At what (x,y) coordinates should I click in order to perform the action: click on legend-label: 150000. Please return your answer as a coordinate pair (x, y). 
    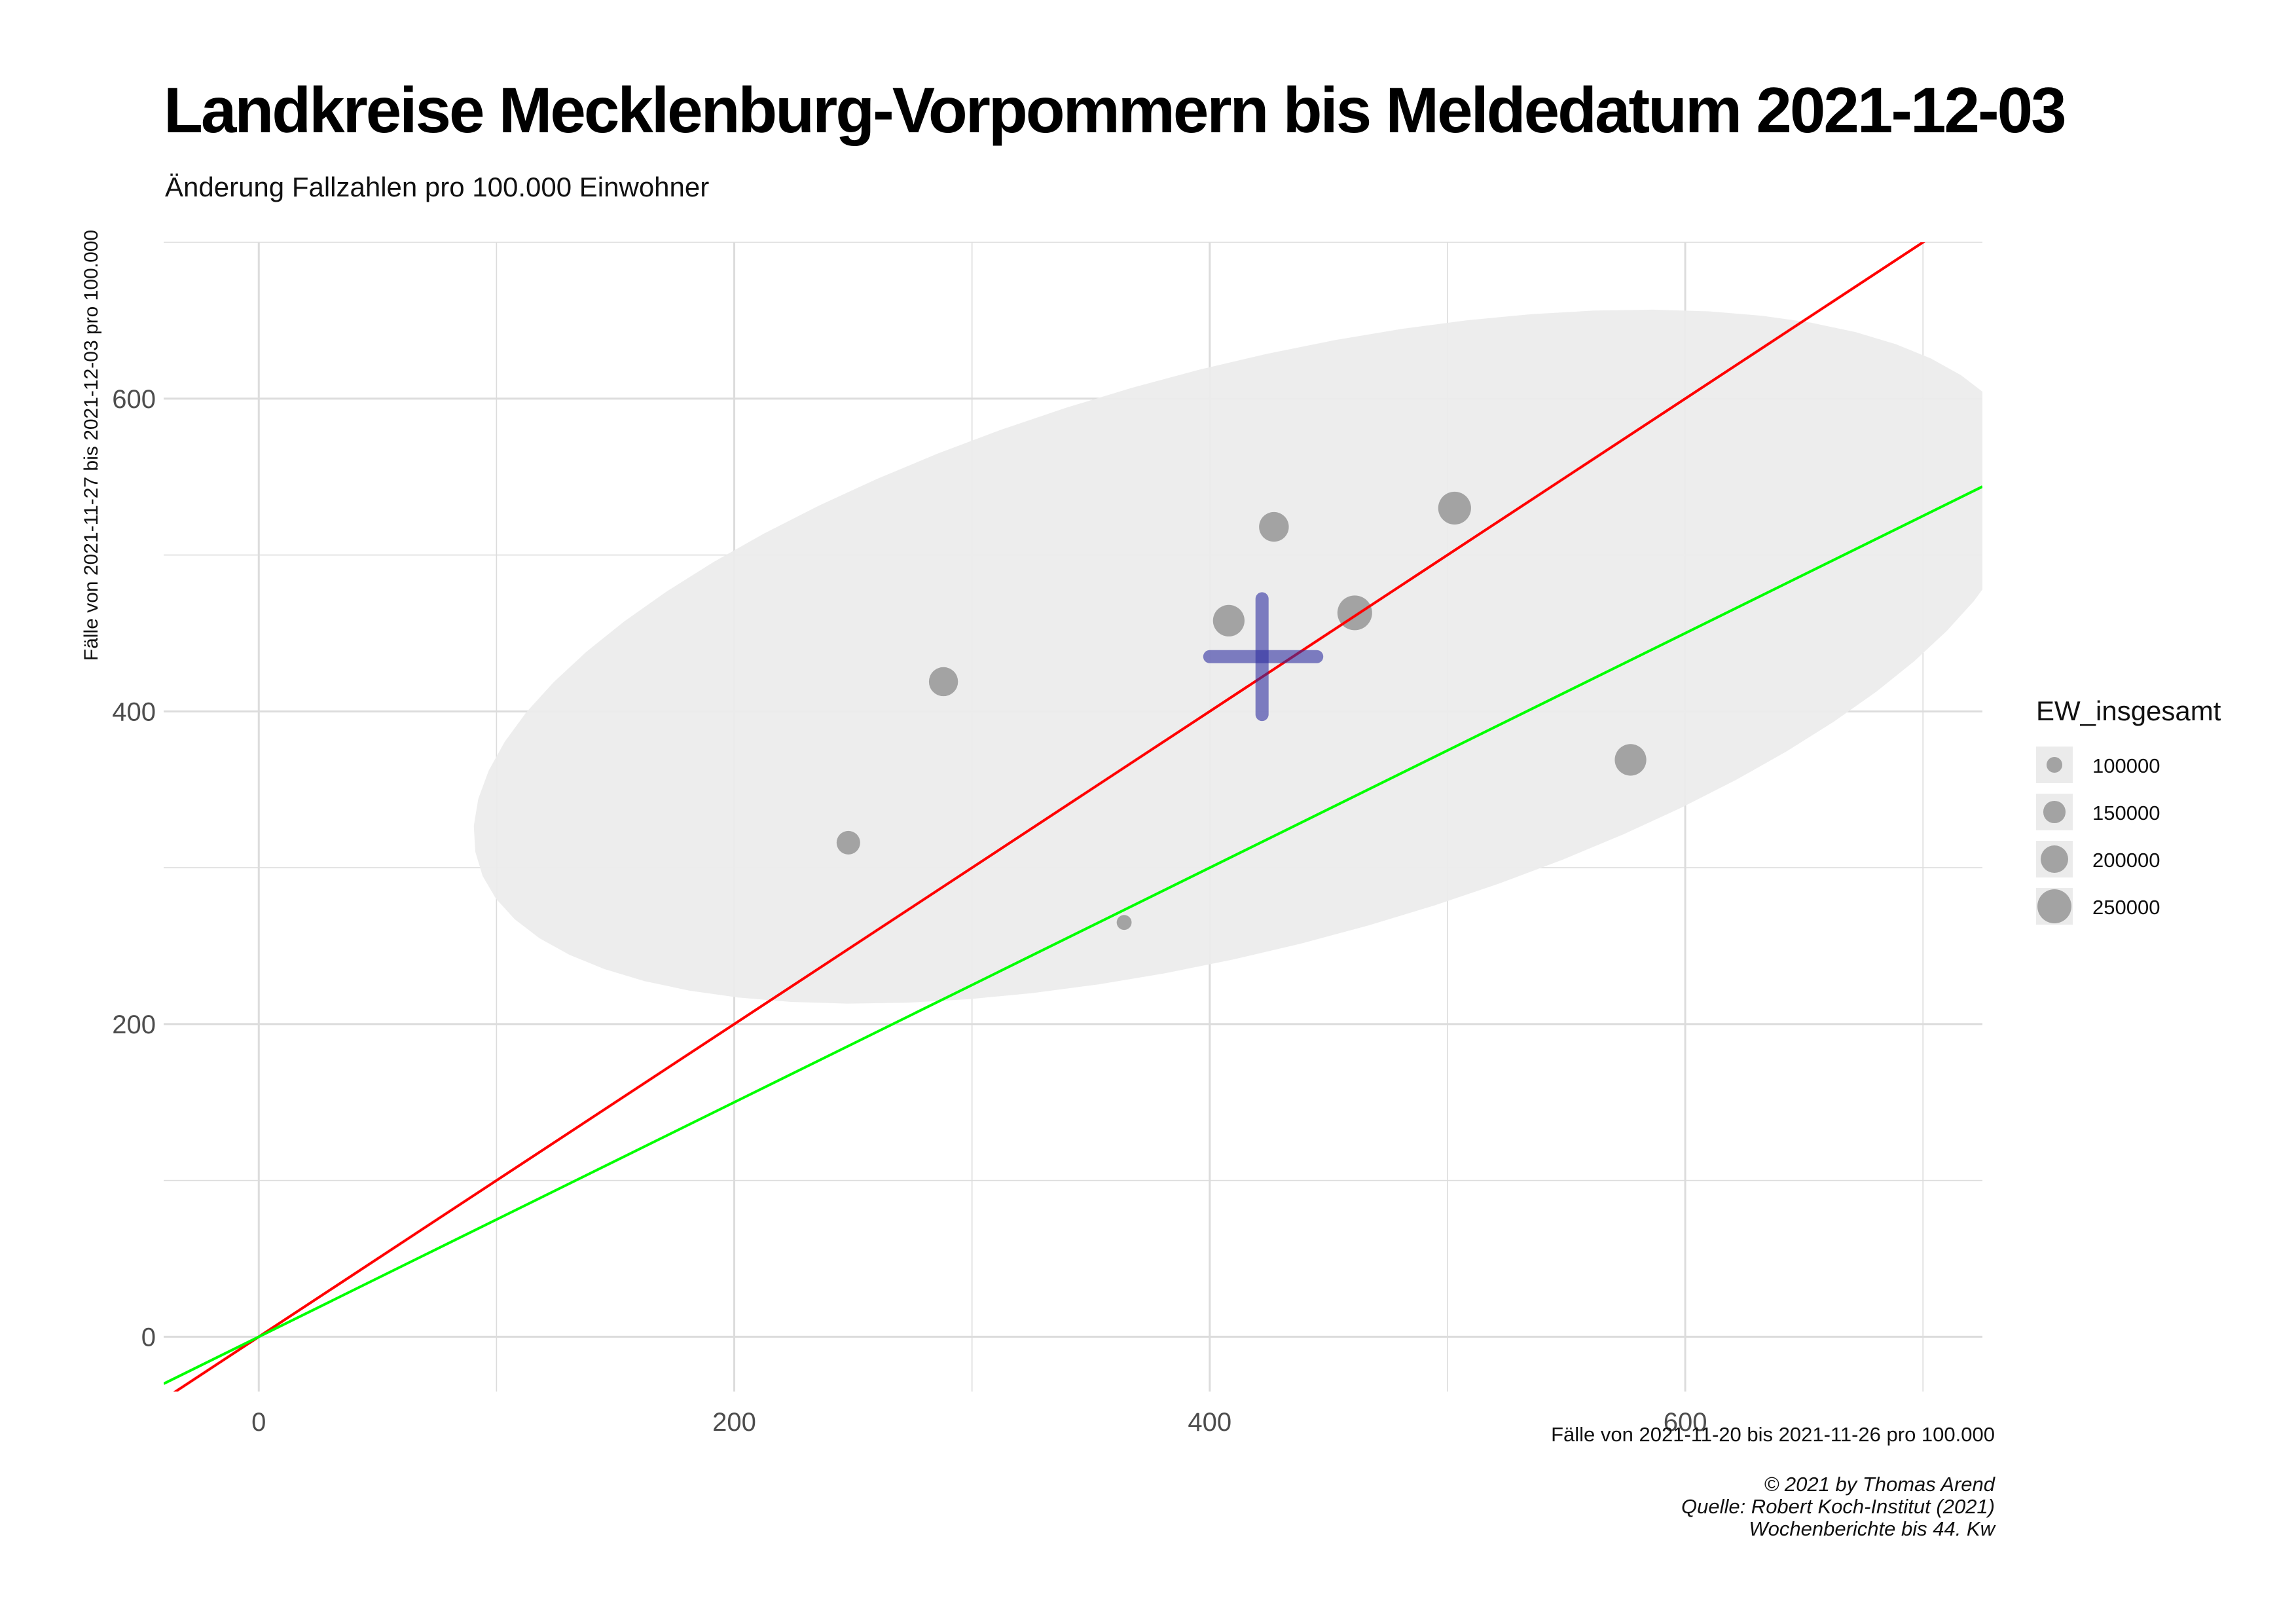
    Looking at the image, I should click on (2126, 813).